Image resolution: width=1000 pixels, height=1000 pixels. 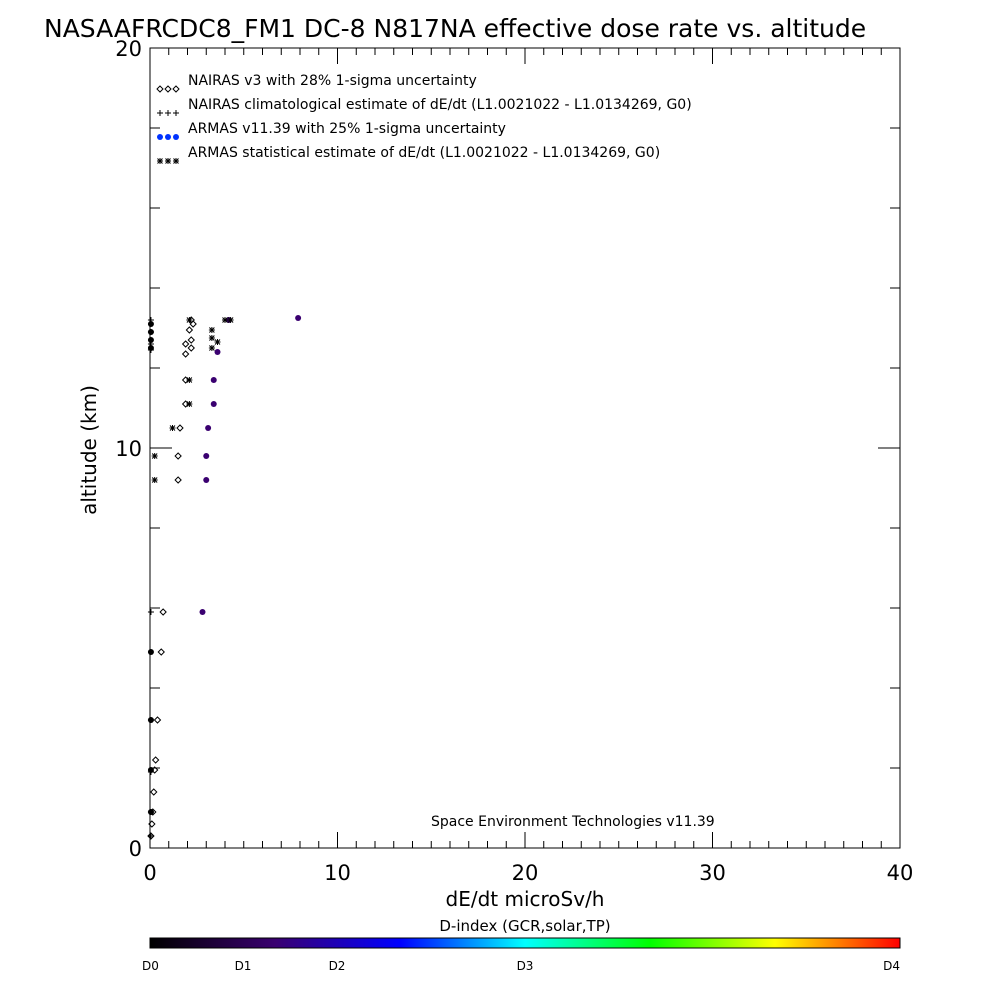 What do you see at coordinates (337, 873) in the screenshot?
I see `x-tick-label: 10` at bounding box center [337, 873].